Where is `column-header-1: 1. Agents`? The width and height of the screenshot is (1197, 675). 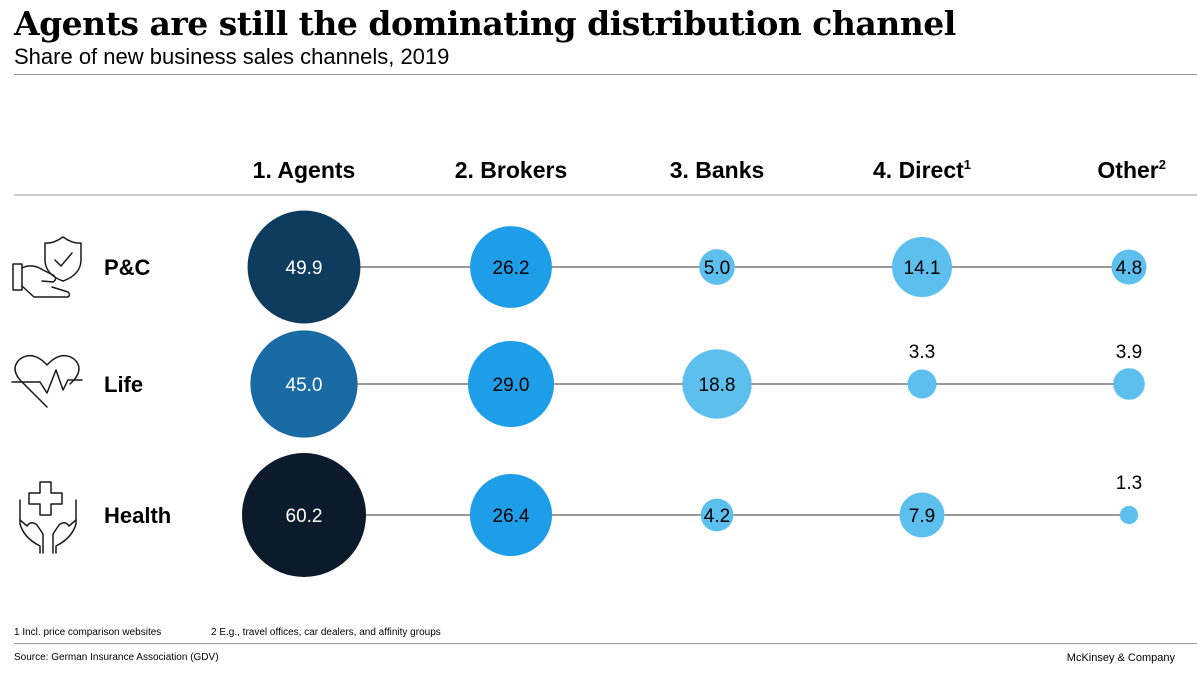 column-header-1: 1. Agents is located at coordinates (304, 170).